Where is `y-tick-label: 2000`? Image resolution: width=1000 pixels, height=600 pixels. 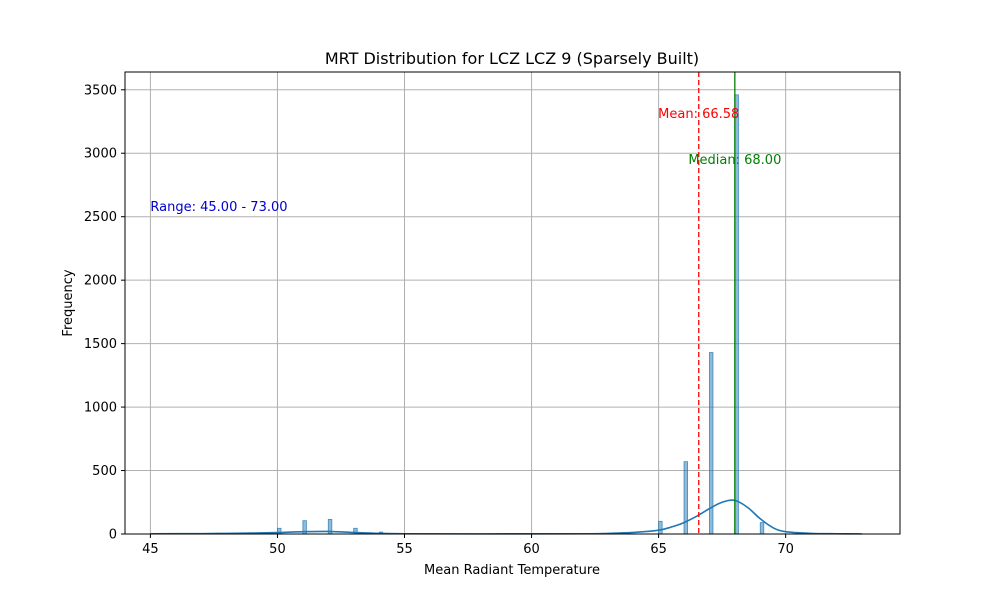 y-tick-label: 2000 is located at coordinates (100, 281).